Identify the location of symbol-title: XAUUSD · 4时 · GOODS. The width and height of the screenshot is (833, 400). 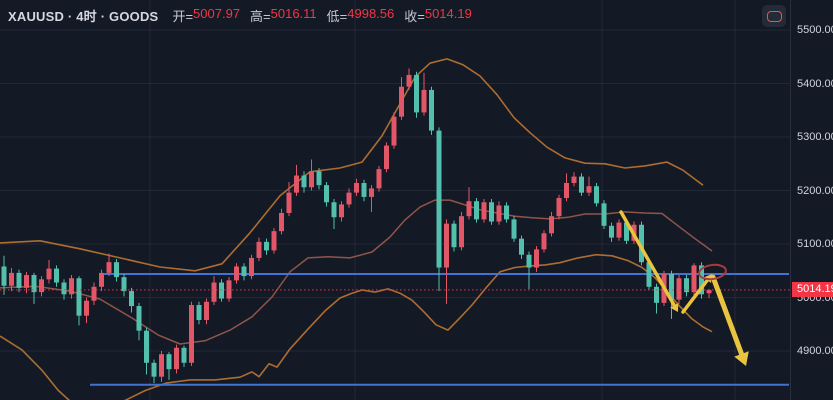
(83, 16).